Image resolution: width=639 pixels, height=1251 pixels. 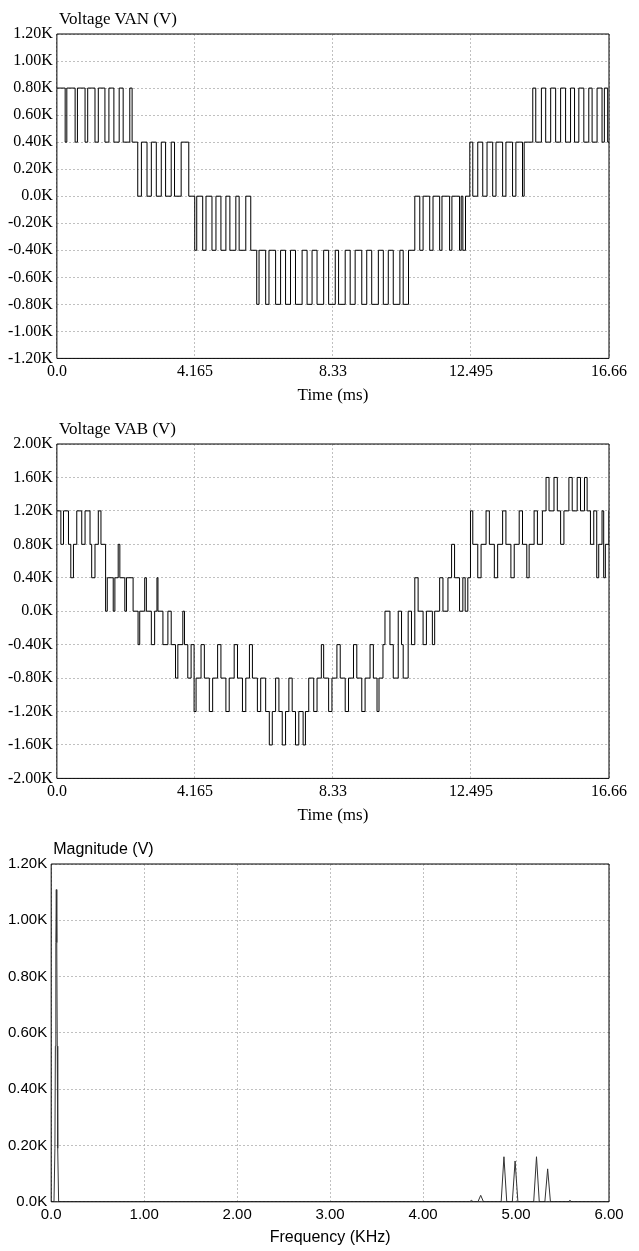 I want to click on x-tick-label: 2.00, so click(x=237, y=1213).